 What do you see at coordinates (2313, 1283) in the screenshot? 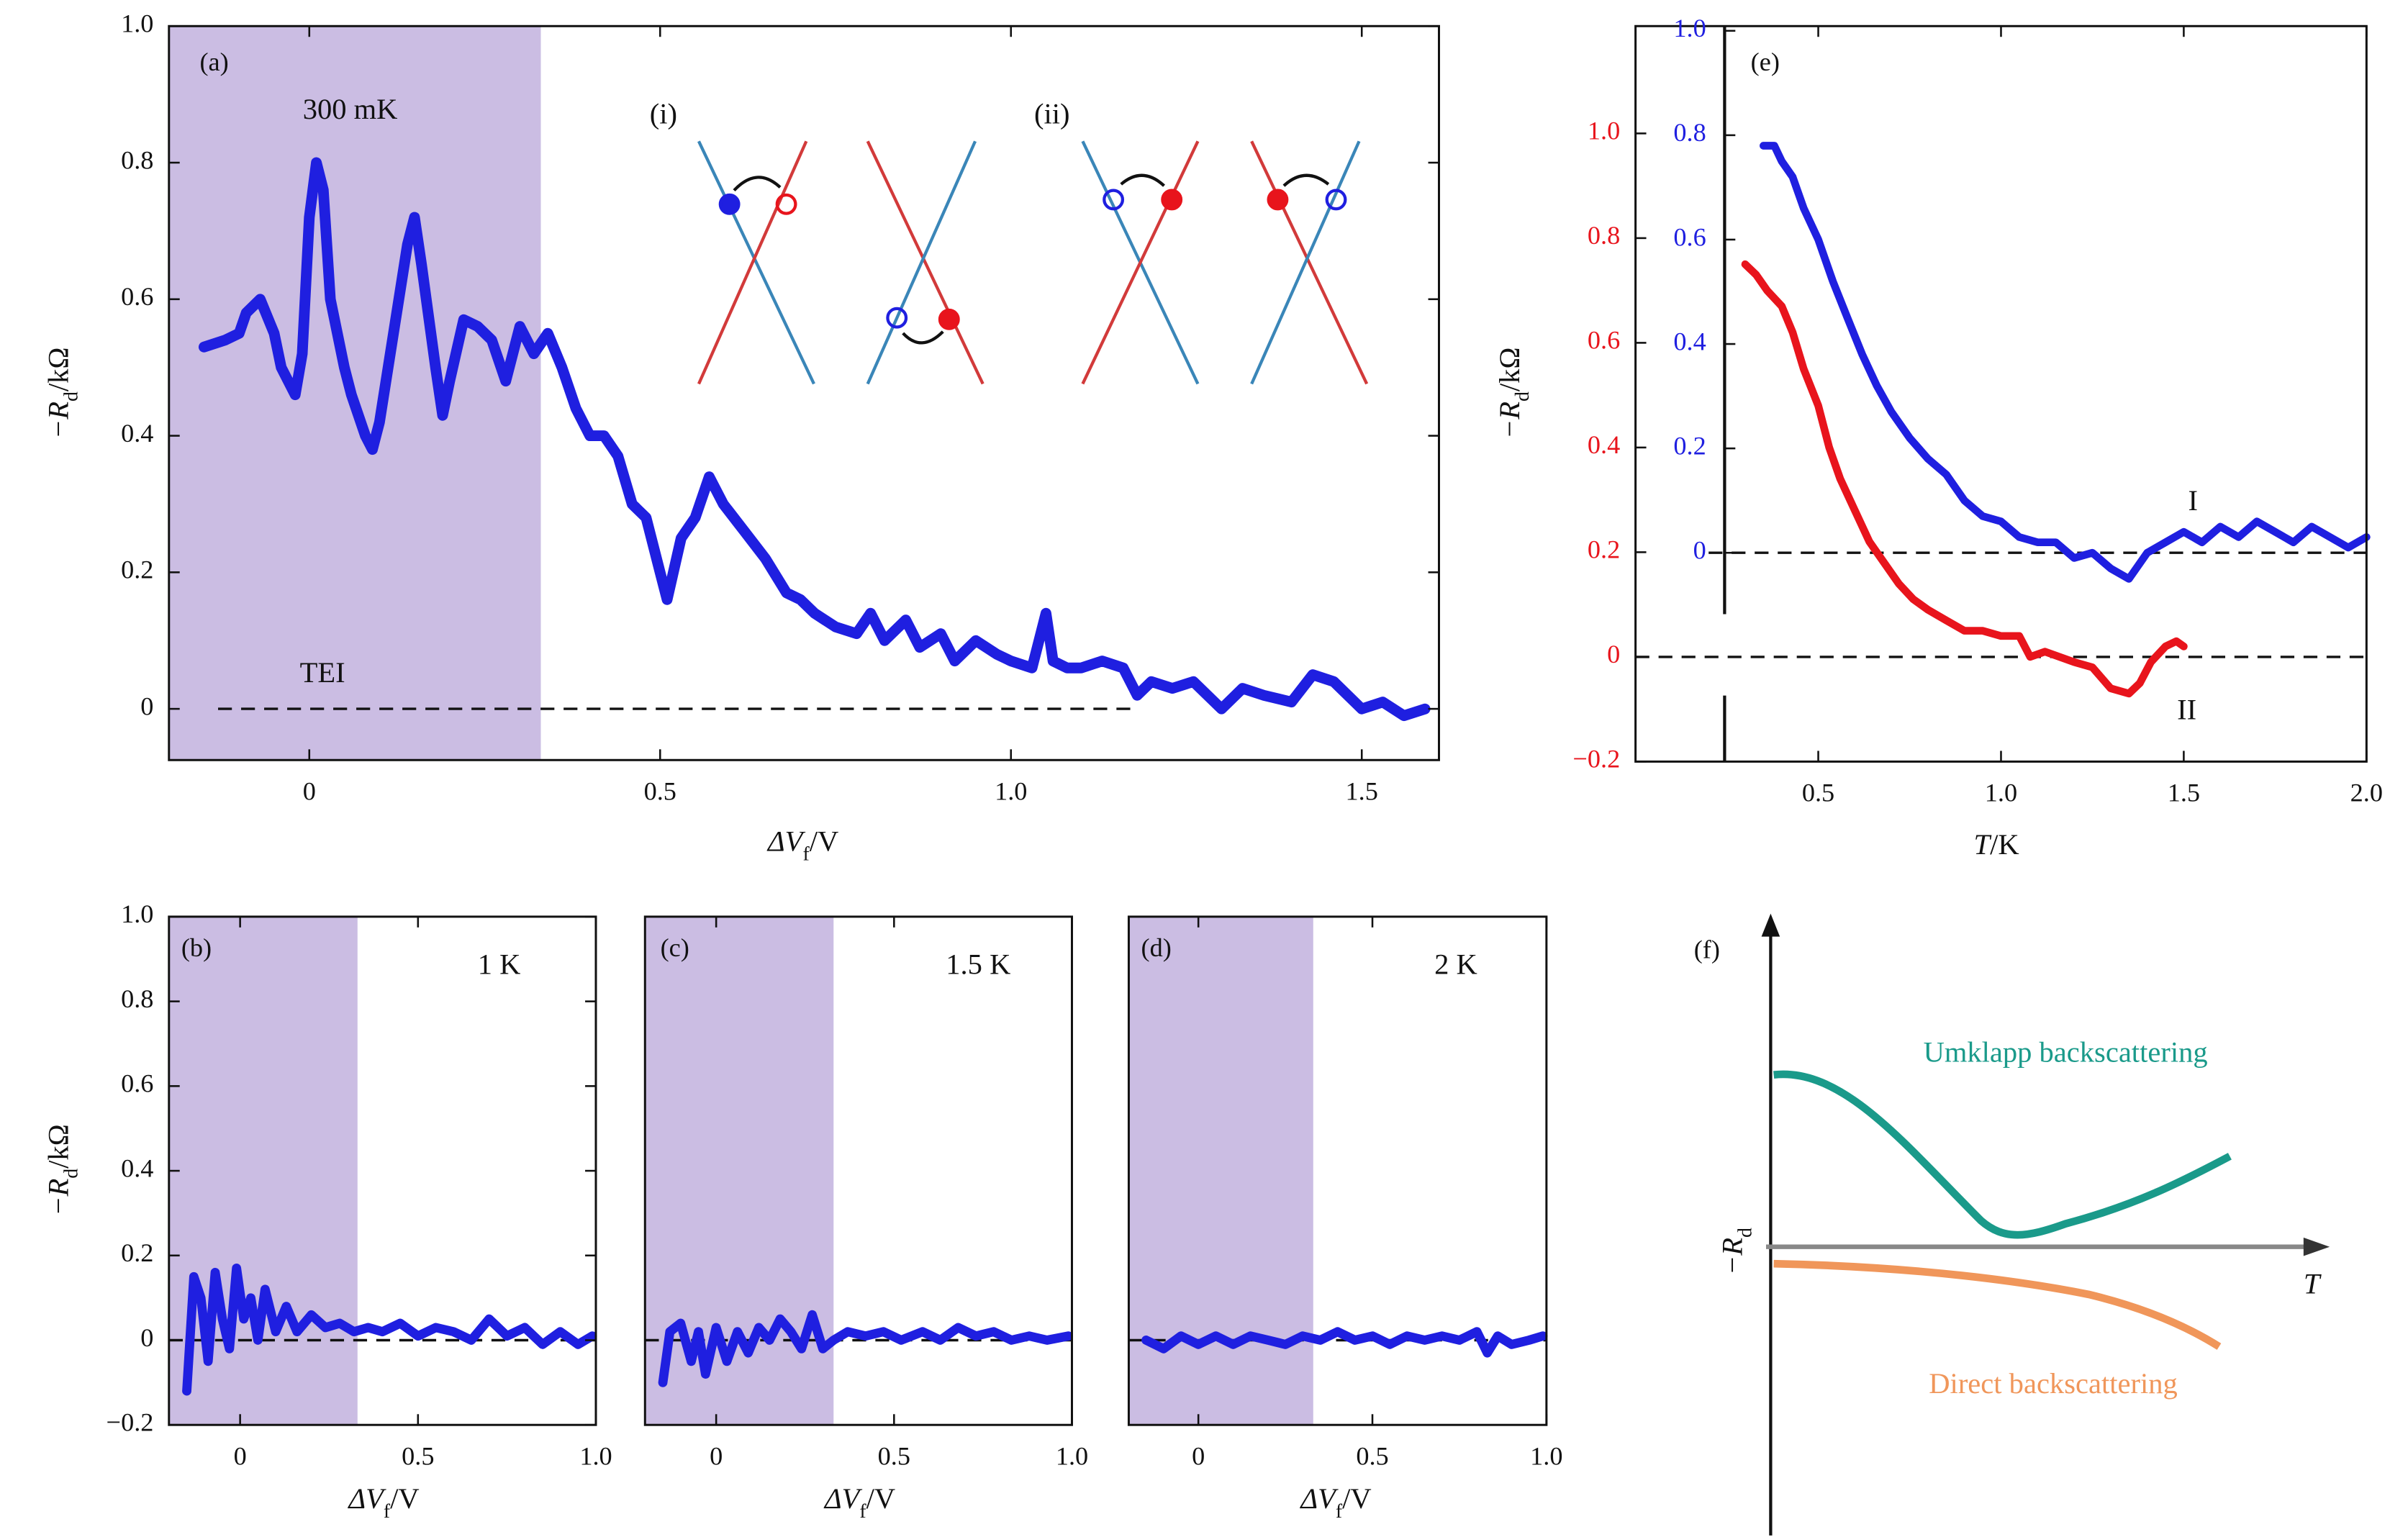
I see `axis-label: T` at bounding box center [2313, 1283].